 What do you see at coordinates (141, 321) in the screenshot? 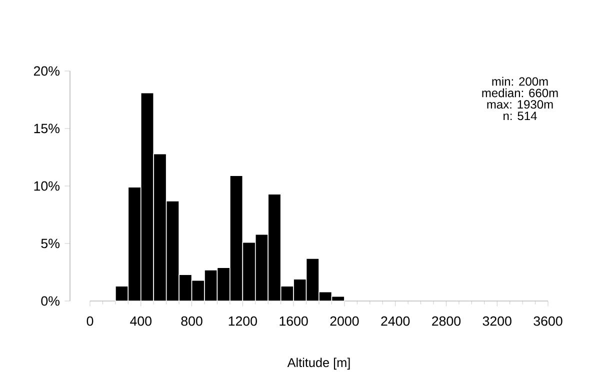
I see `x-tick-label: 400` at bounding box center [141, 321].